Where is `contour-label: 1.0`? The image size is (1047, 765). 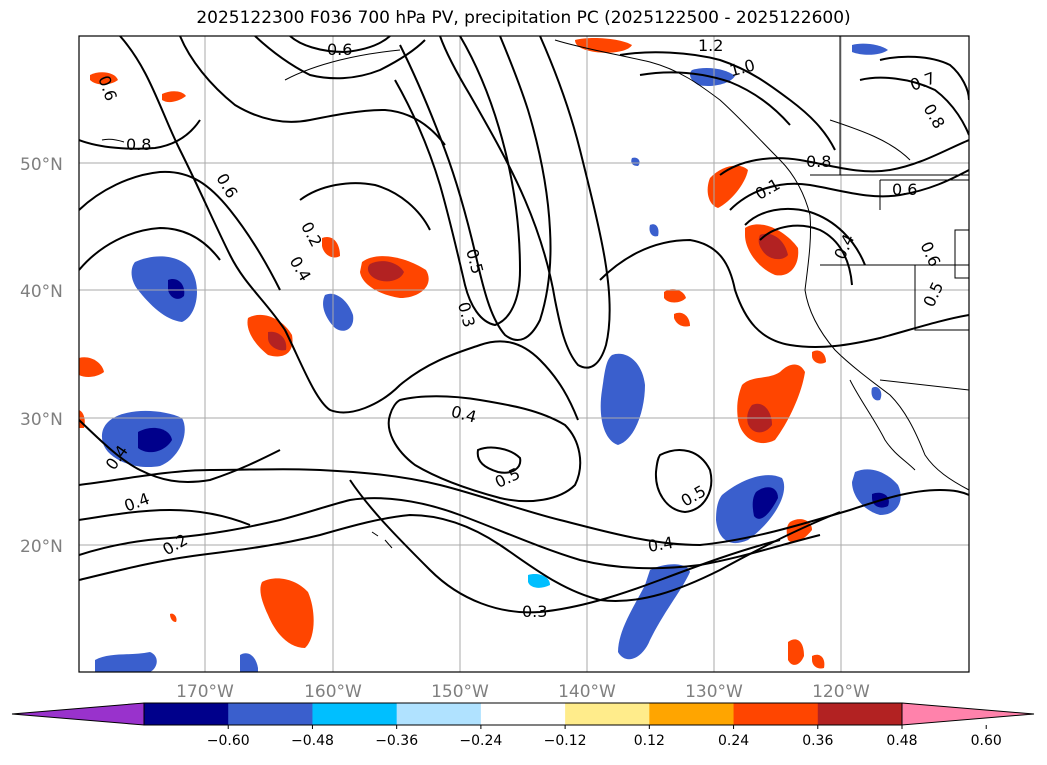
contour-label: 1.0 is located at coordinates (742, 67).